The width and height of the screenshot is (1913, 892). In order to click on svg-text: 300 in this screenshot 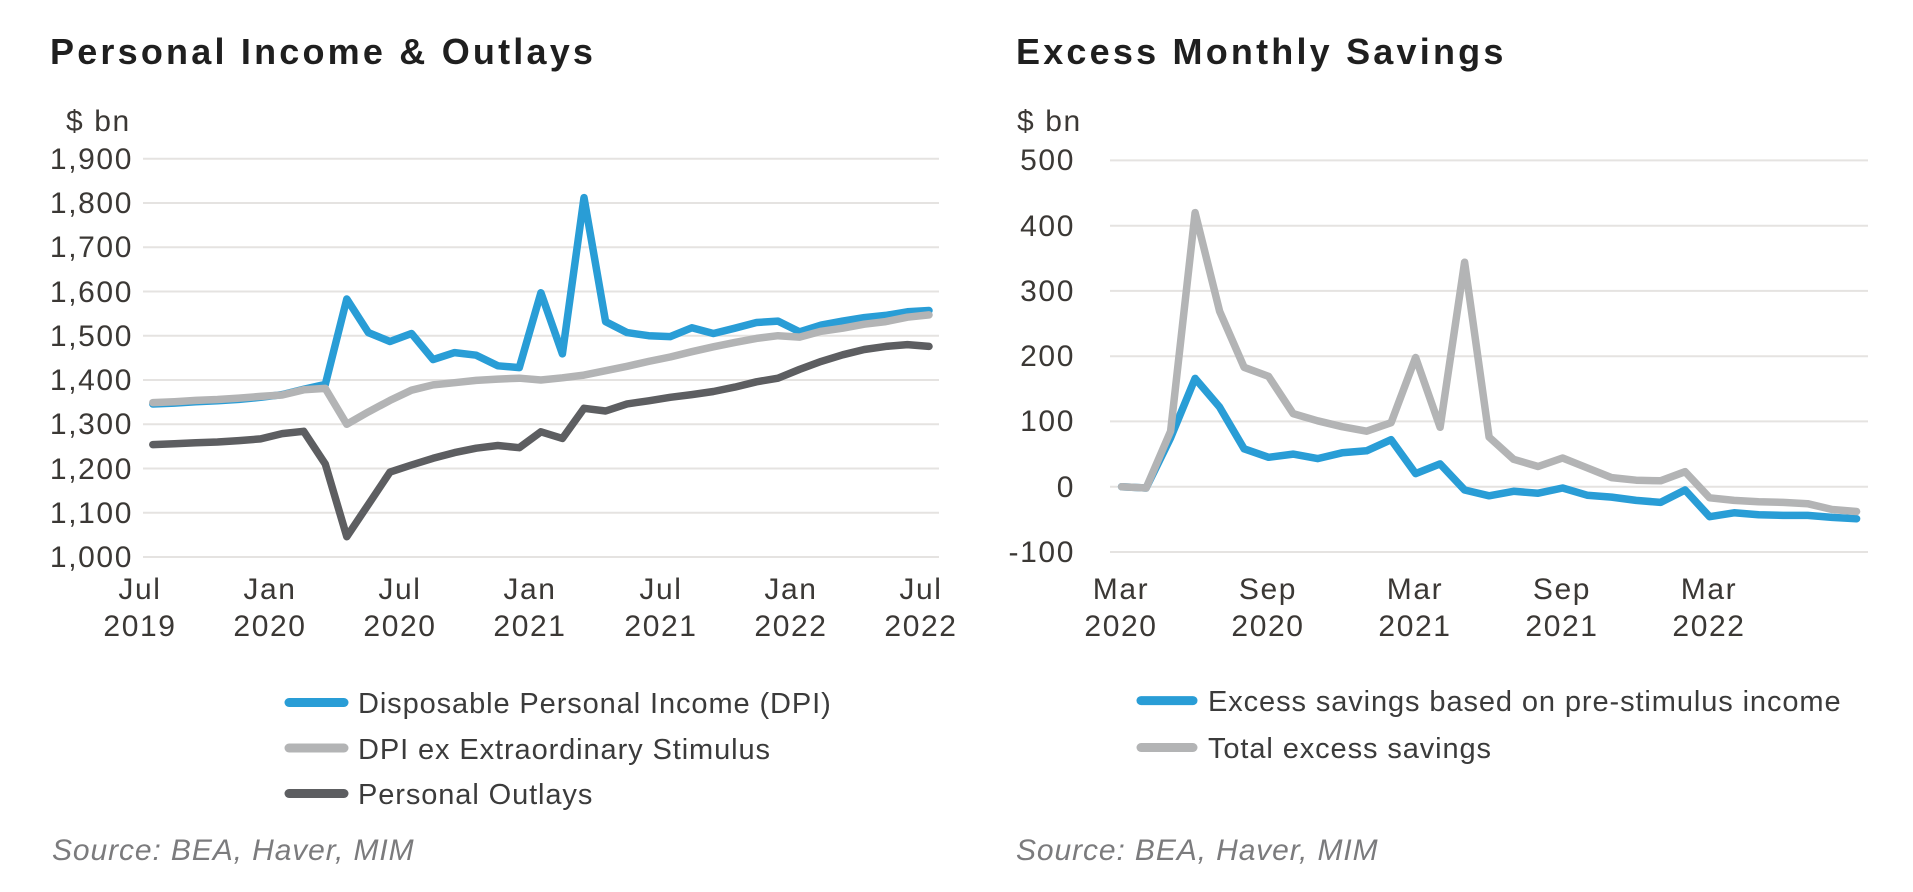, I will do `click(1047, 291)`.